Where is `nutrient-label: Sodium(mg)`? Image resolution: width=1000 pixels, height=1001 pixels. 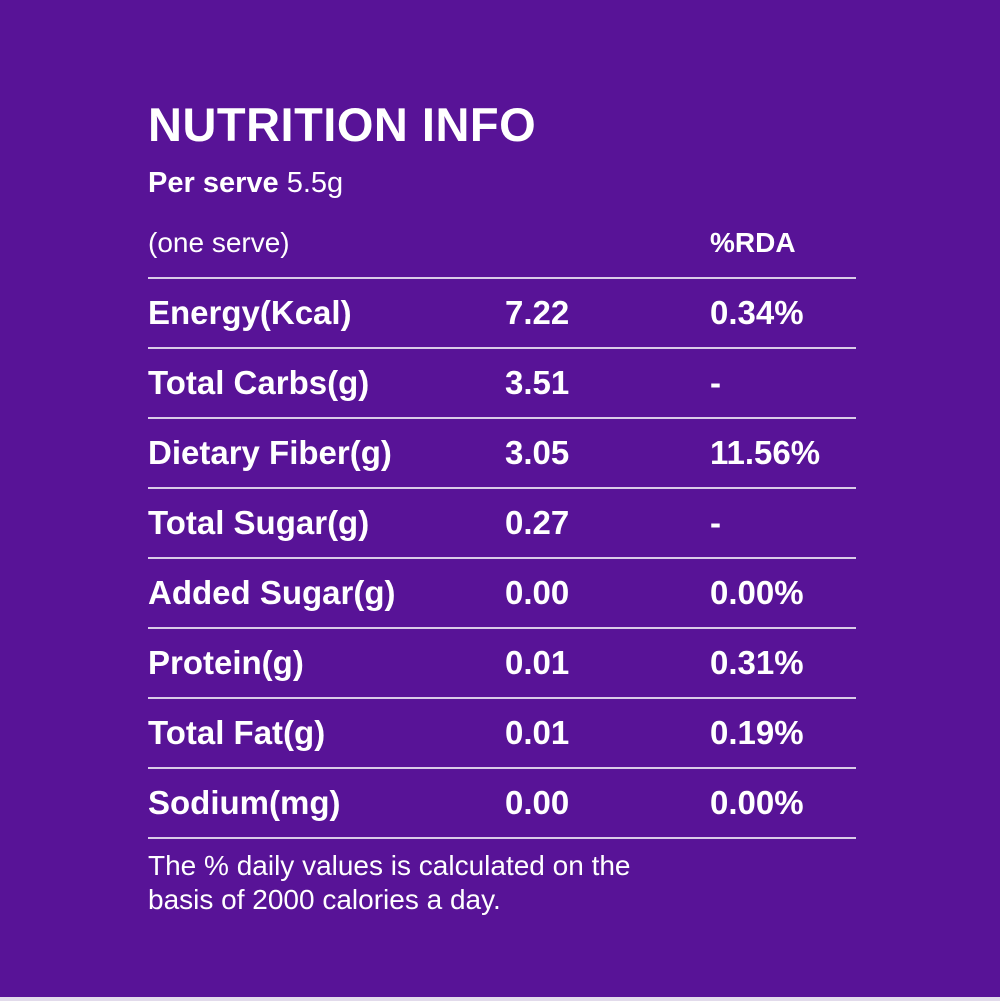
nutrient-label: Sodium(mg) is located at coordinates (244, 802).